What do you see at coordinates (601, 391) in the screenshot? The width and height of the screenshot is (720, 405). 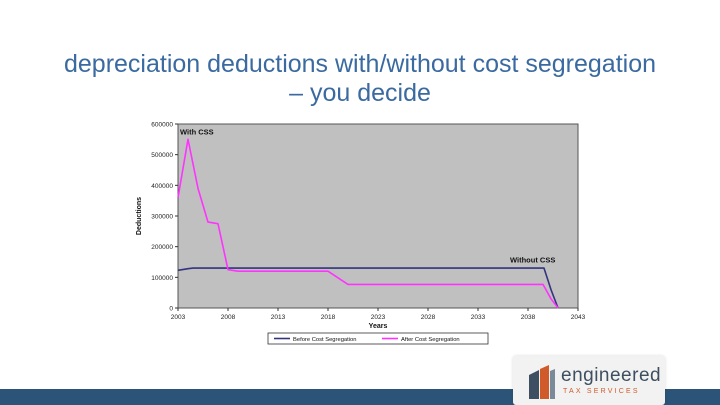 I see `logo-tagline: TAX SERVICES` at bounding box center [601, 391].